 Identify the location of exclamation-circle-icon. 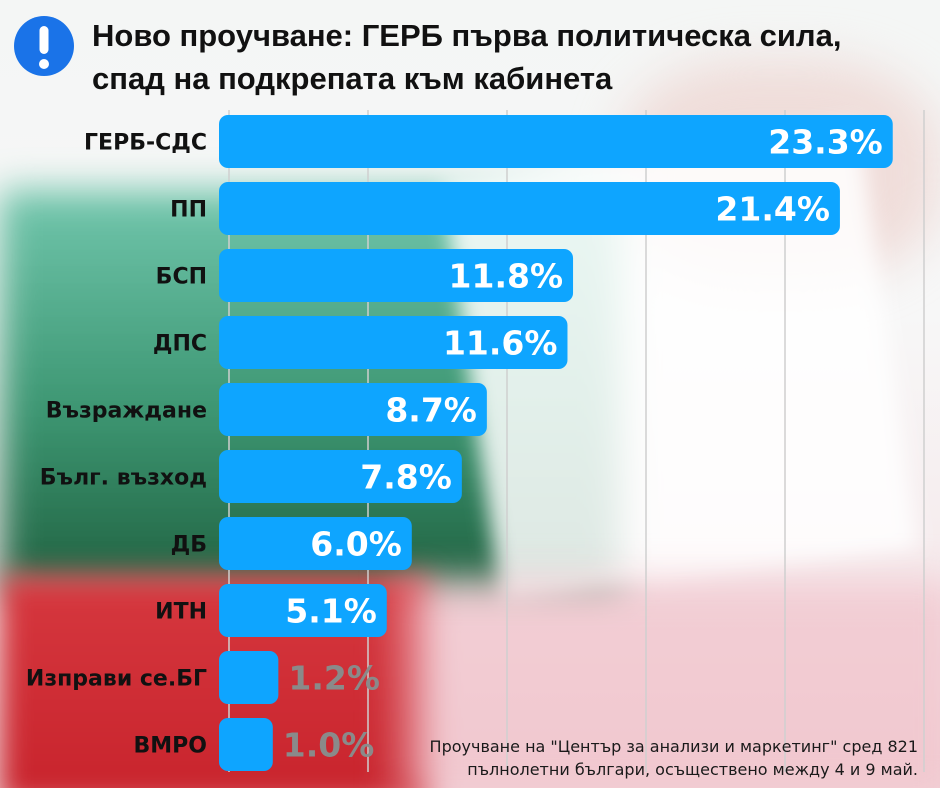
(44, 46).